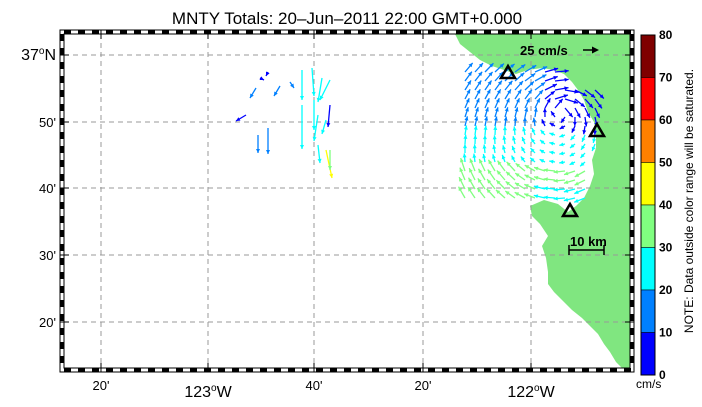 This screenshot has width=702, height=407. Describe the element at coordinates (531, 392) in the screenshot. I see `longitude-label: 122oW` at that location.